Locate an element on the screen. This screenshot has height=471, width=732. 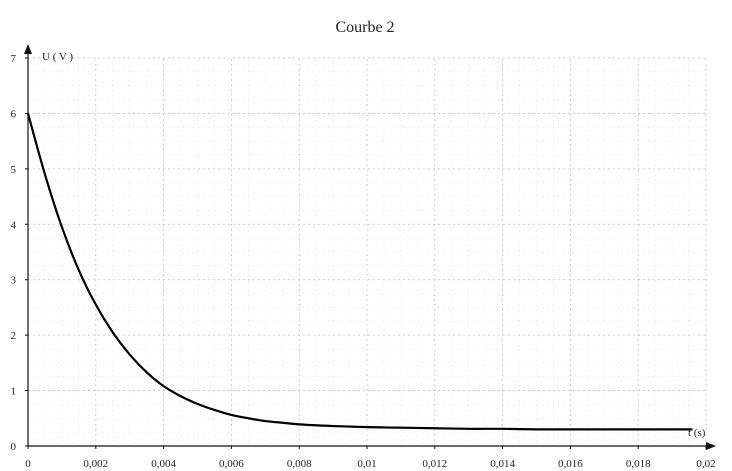
x-tick-label: 0,016 is located at coordinates (570, 464).